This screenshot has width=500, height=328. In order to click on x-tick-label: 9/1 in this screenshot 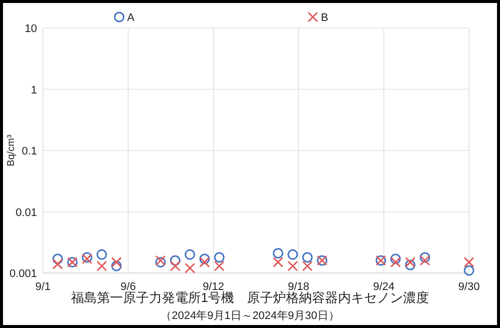, I will do `click(43, 287)`.